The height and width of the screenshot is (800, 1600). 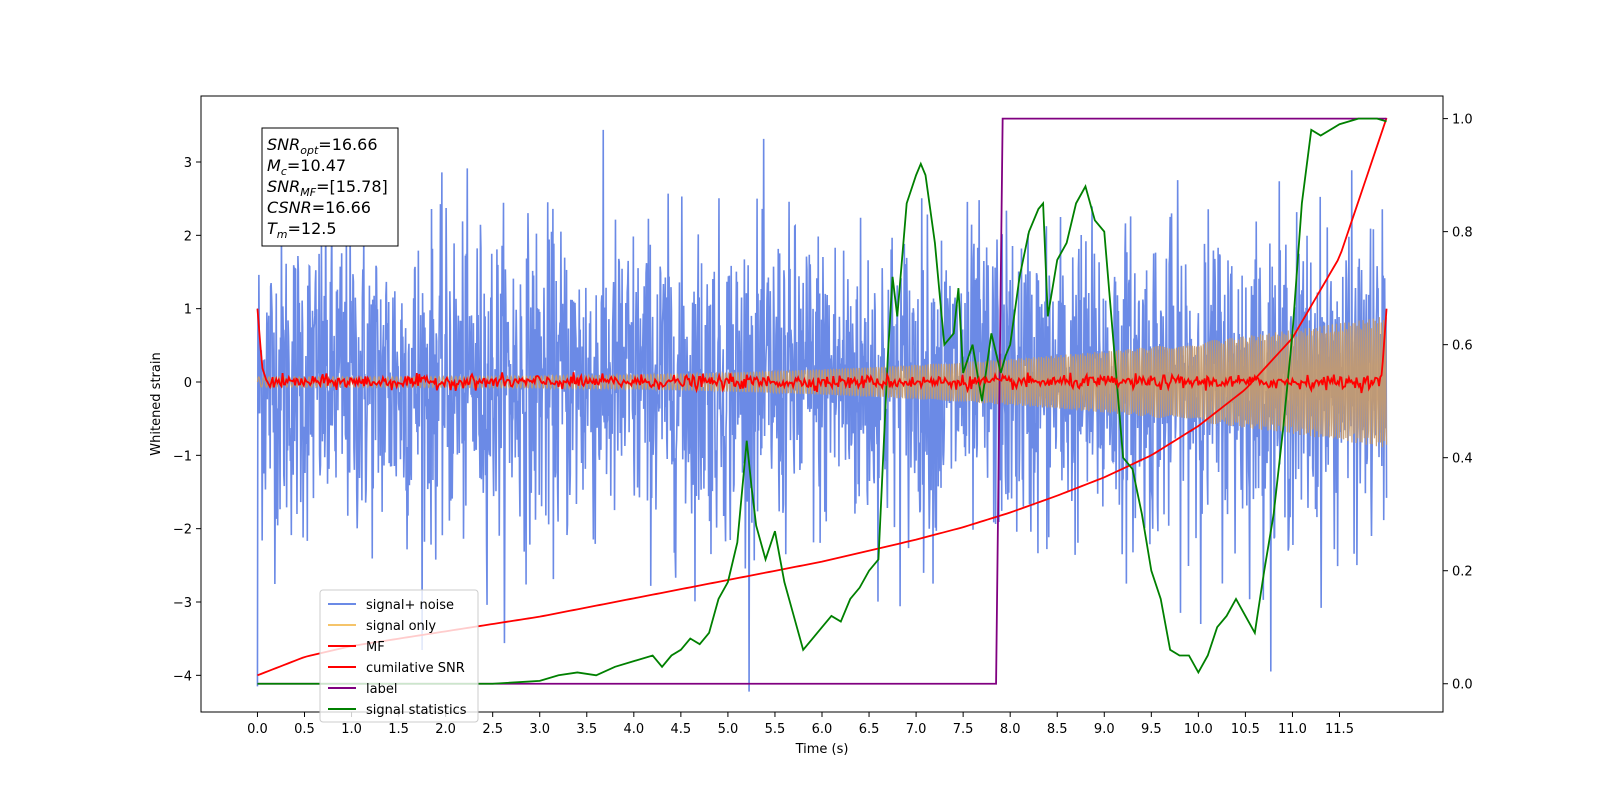 I want to click on x-tick-label: 1.0, so click(x=351, y=729).